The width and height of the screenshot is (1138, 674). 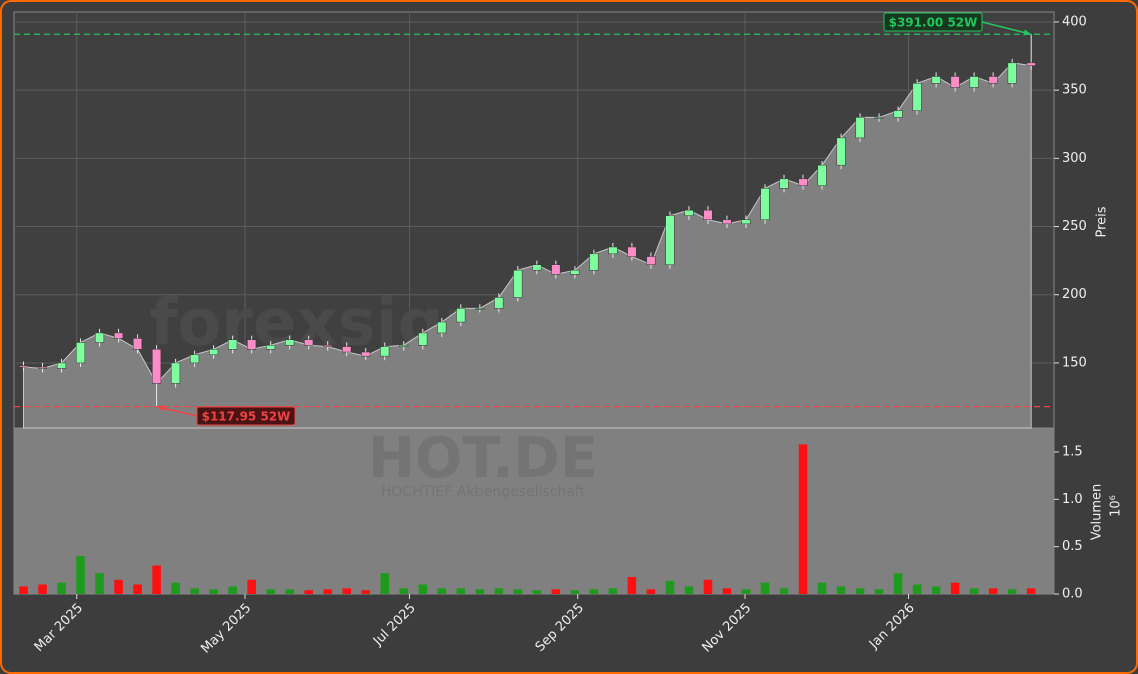 I want to click on y2-tick-label: 1.5, so click(x=1072, y=451).